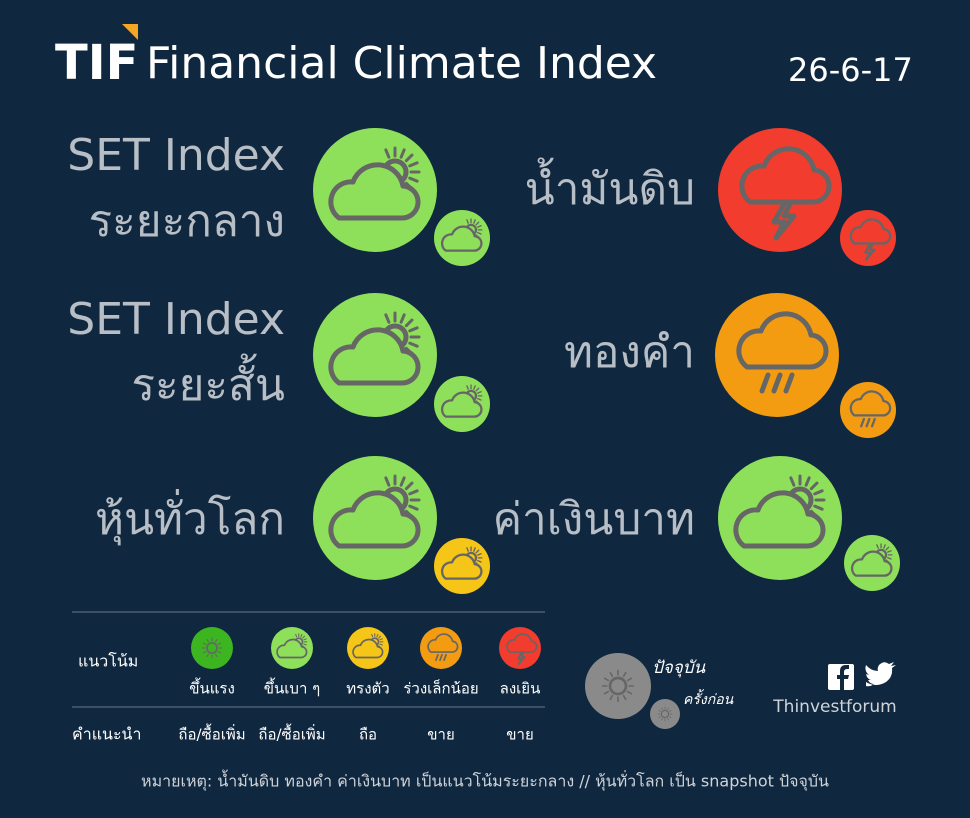 The image size is (970, 818). I want to click on logo-accent, so click(130, 32).